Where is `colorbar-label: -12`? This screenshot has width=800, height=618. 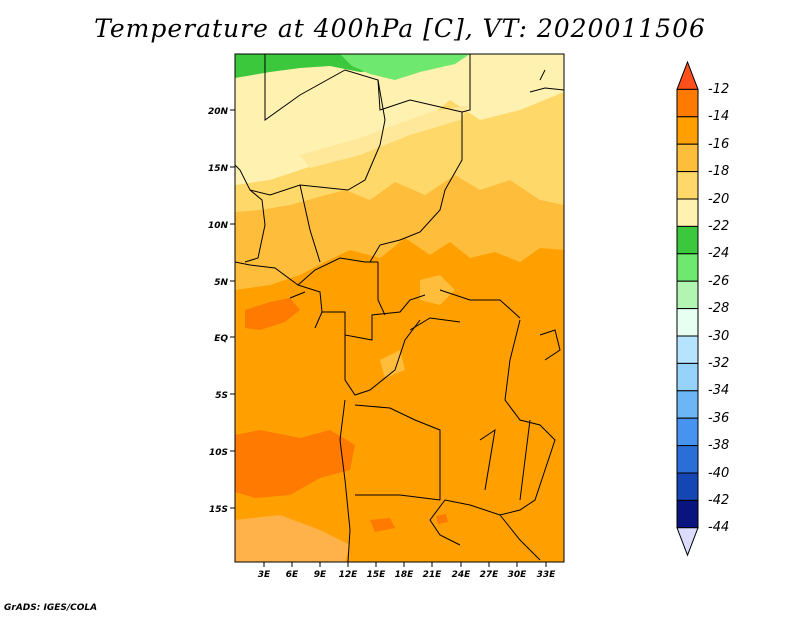
colorbar-label: -12 is located at coordinates (718, 89).